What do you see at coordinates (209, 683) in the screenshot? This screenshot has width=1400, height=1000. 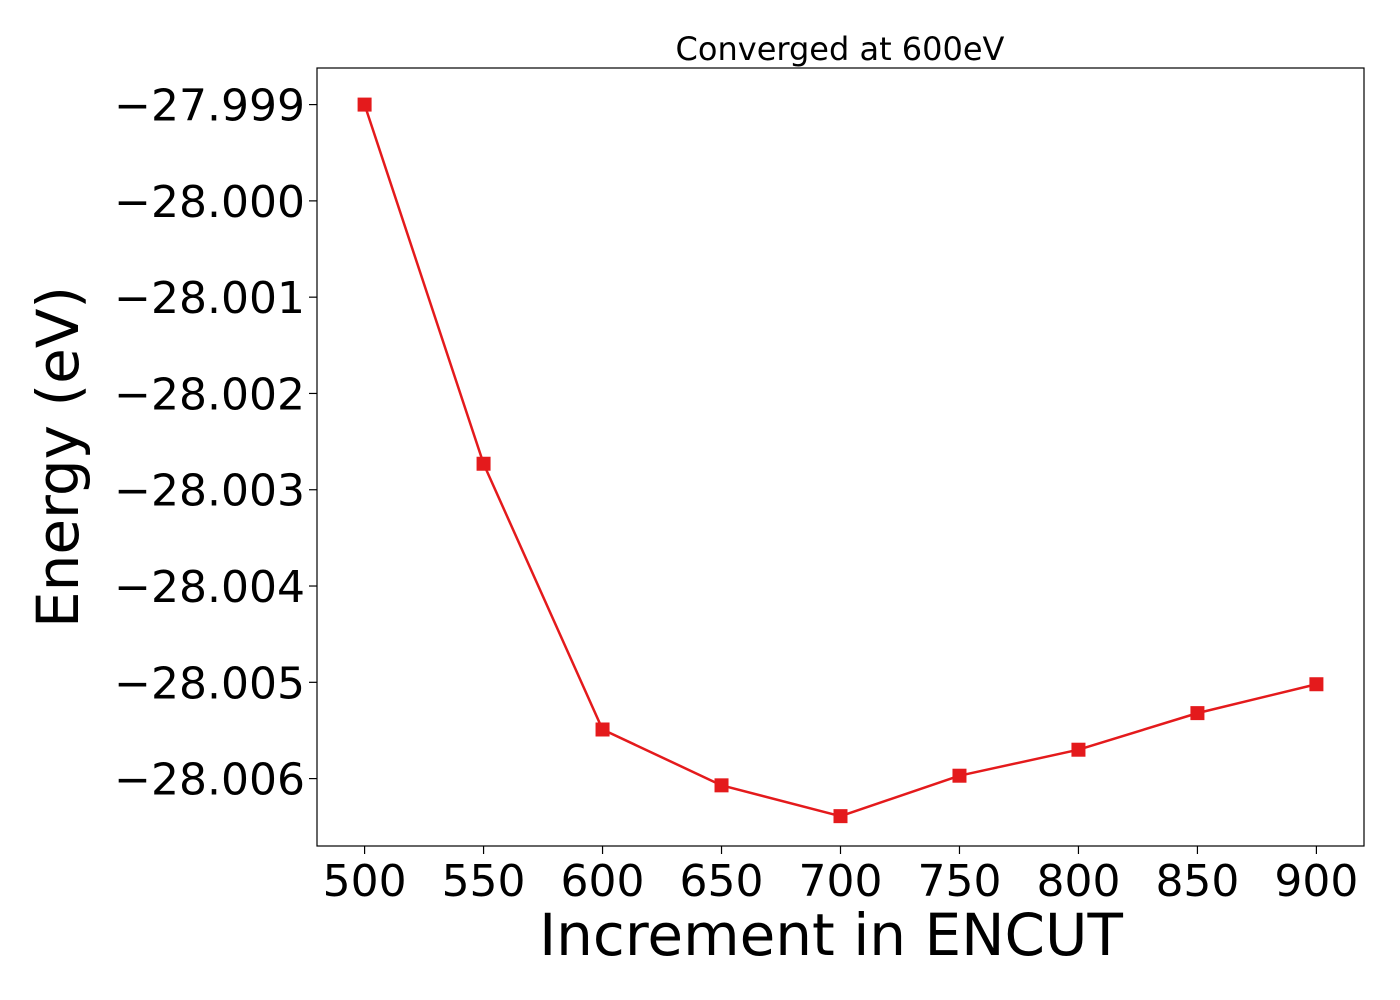 I see `y-tick-label: −28.005` at bounding box center [209, 683].